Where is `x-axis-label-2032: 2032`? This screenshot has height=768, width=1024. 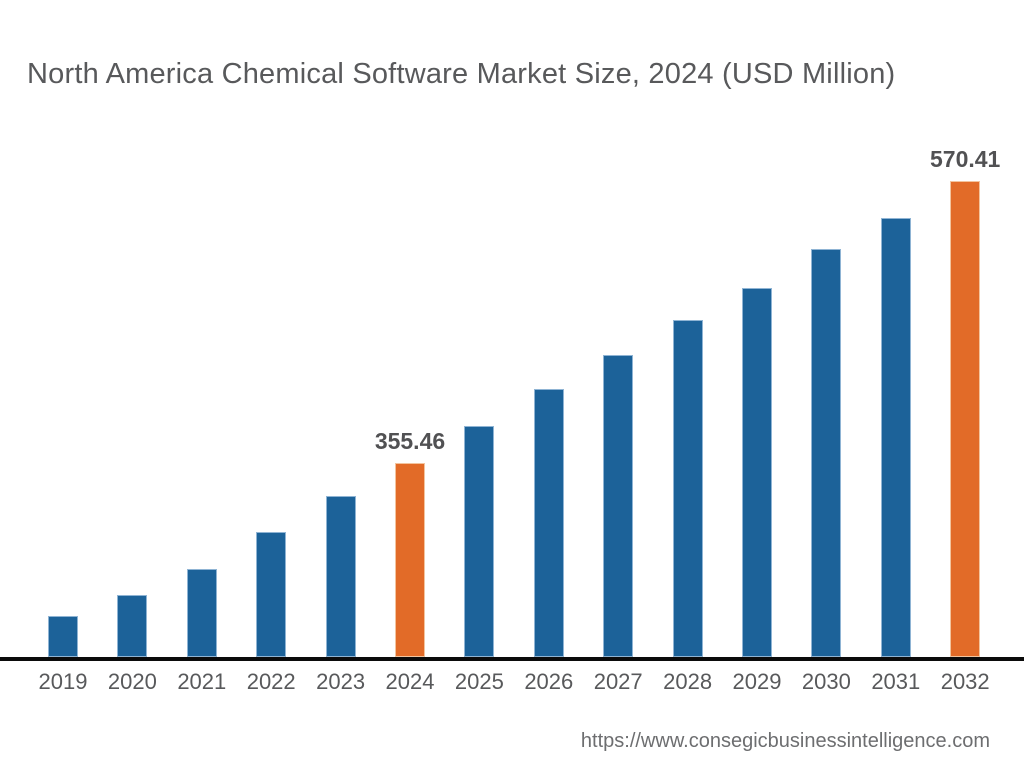
x-axis-label-2032: 2032 is located at coordinates (965, 681).